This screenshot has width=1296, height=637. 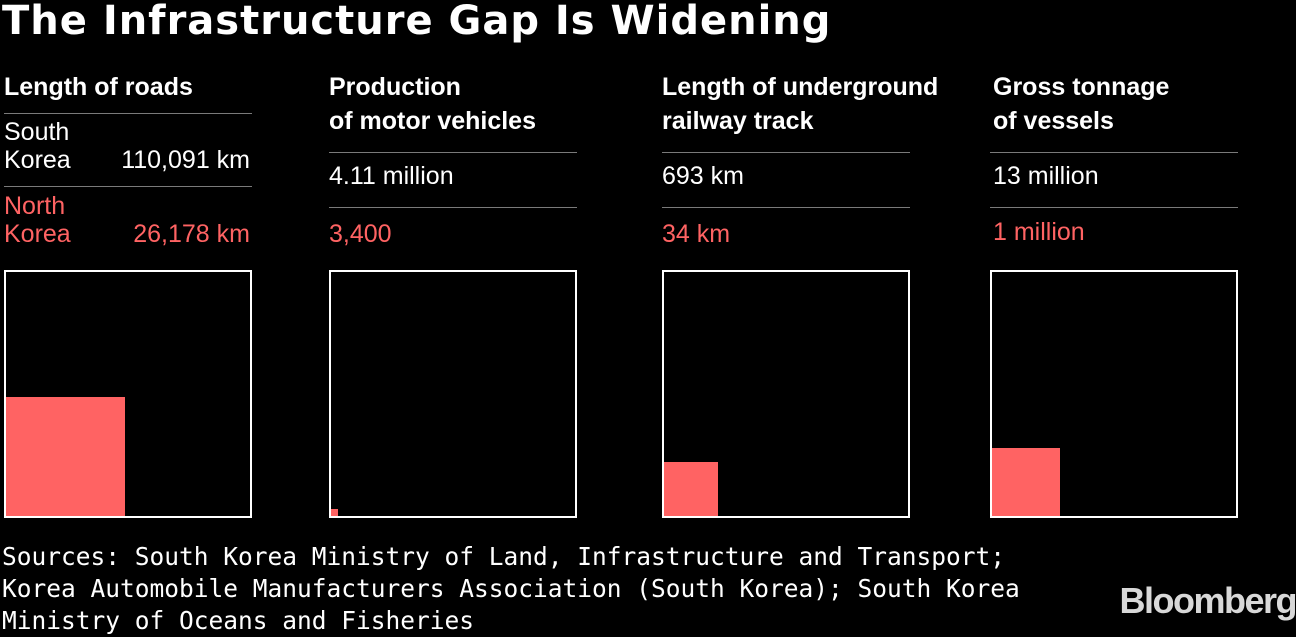 What do you see at coordinates (185, 160) in the screenshot?
I see `south-korea-value: 110,091 km` at bounding box center [185, 160].